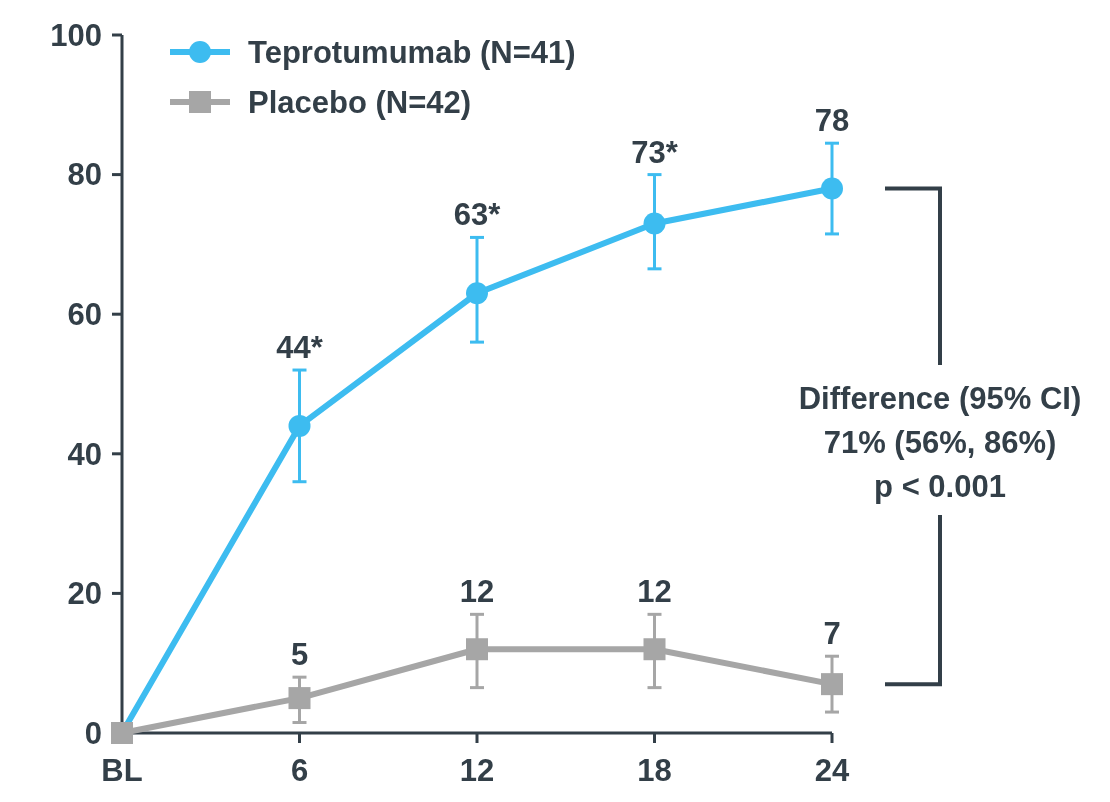 This screenshot has height=802, width=1110. Describe the element at coordinates (84, 315) in the screenshot. I see `y-tick-label: 60` at that location.